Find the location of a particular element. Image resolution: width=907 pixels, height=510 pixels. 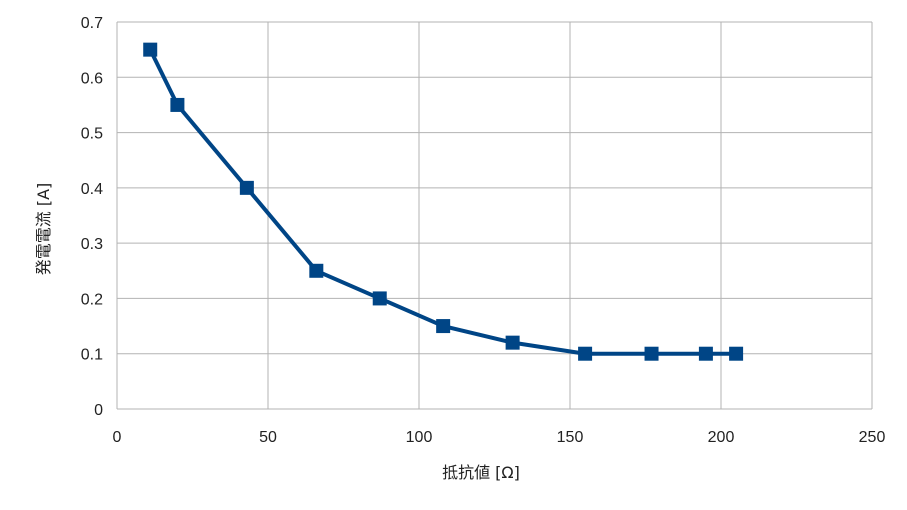

x-tick-label: 50 is located at coordinates (268, 437).